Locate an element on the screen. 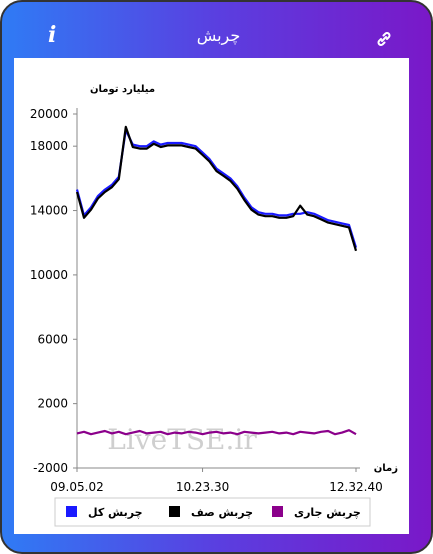 The width and height of the screenshot is (433, 554). x-axis-label: زمان is located at coordinates (386, 468).